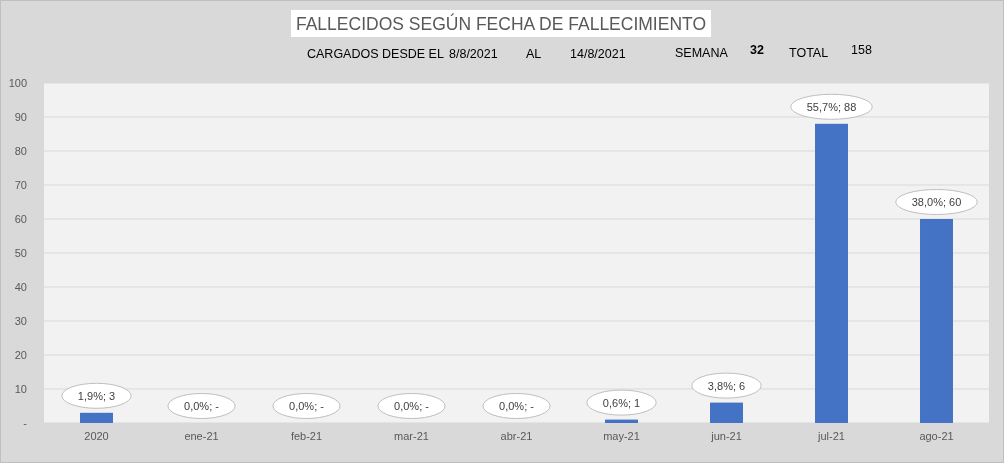  What do you see at coordinates (861, 50) in the screenshot?
I see `text: 158` at bounding box center [861, 50].